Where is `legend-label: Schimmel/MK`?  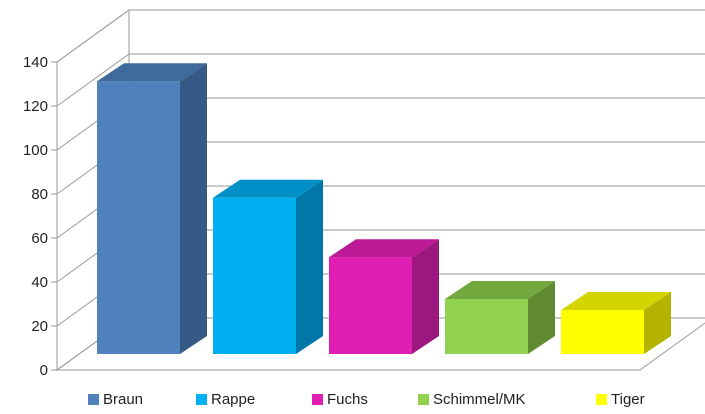 legend-label: Schimmel/MK is located at coordinates (479, 399).